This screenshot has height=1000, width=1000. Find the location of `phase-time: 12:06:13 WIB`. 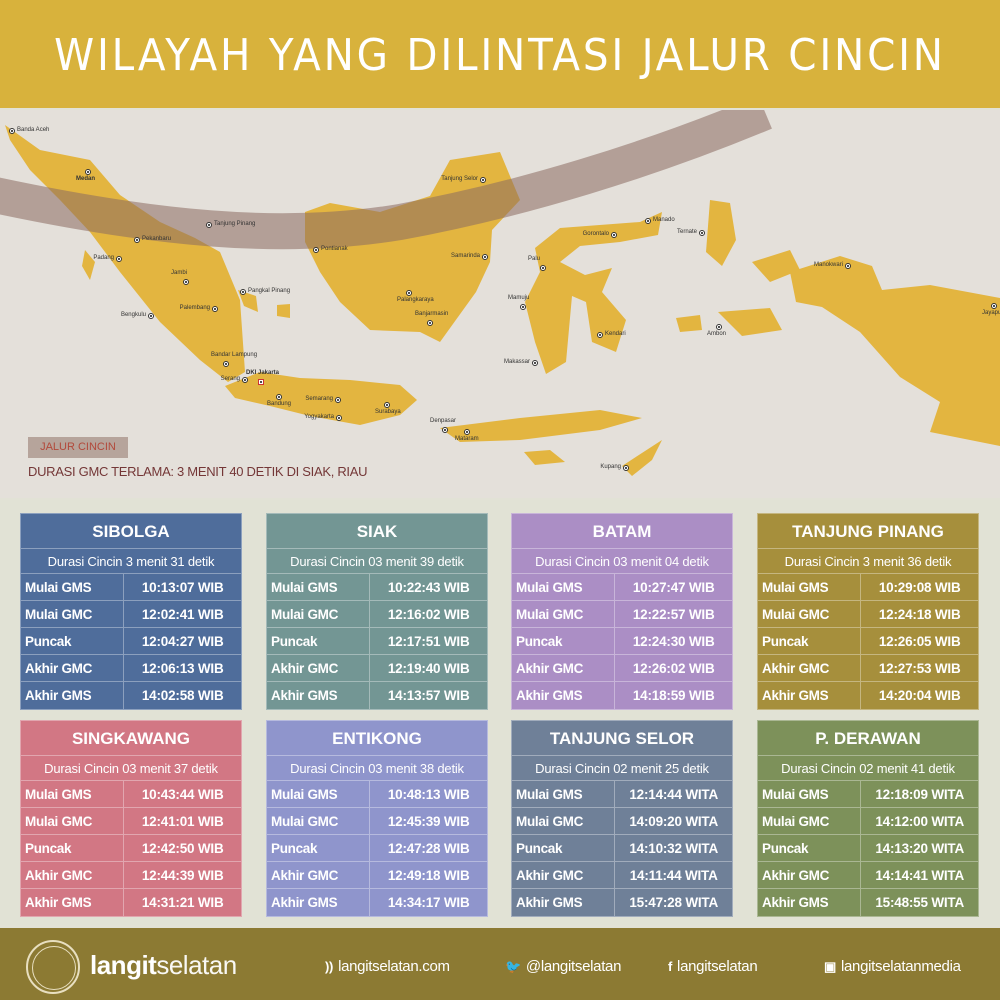

phase-time: 12:06:13 WIB is located at coordinates (182, 668).